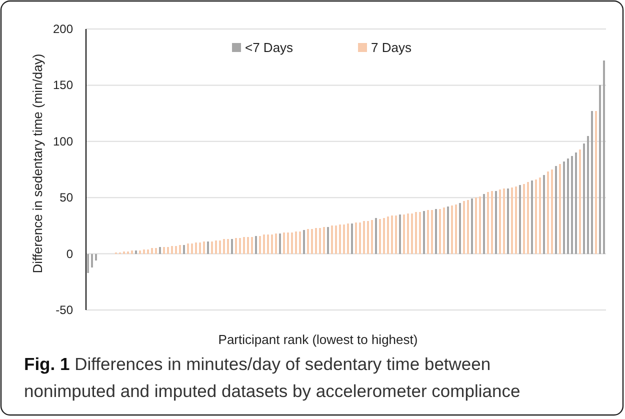  What do you see at coordinates (67, 197) in the screenshot?
I see `y-tick-label: 50` at bounding box center [67, 197].